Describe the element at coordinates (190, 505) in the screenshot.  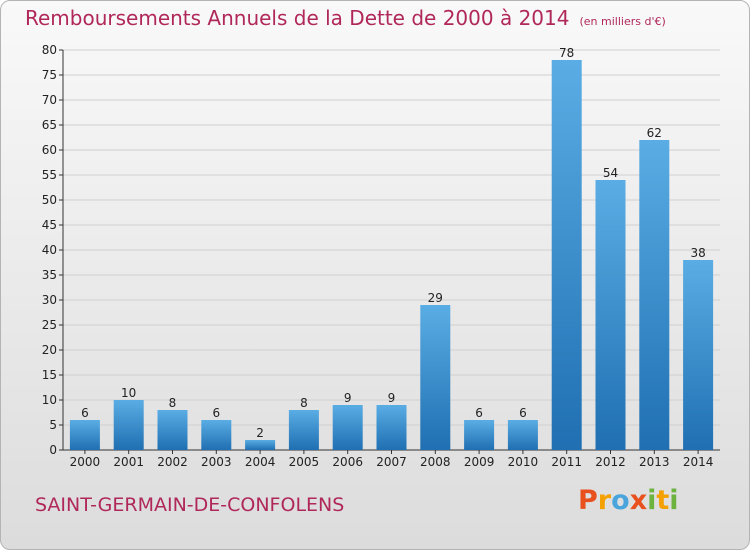
I see `commune-name: SAINT-GERMAIN-DE-CONFOLENS` at that location.